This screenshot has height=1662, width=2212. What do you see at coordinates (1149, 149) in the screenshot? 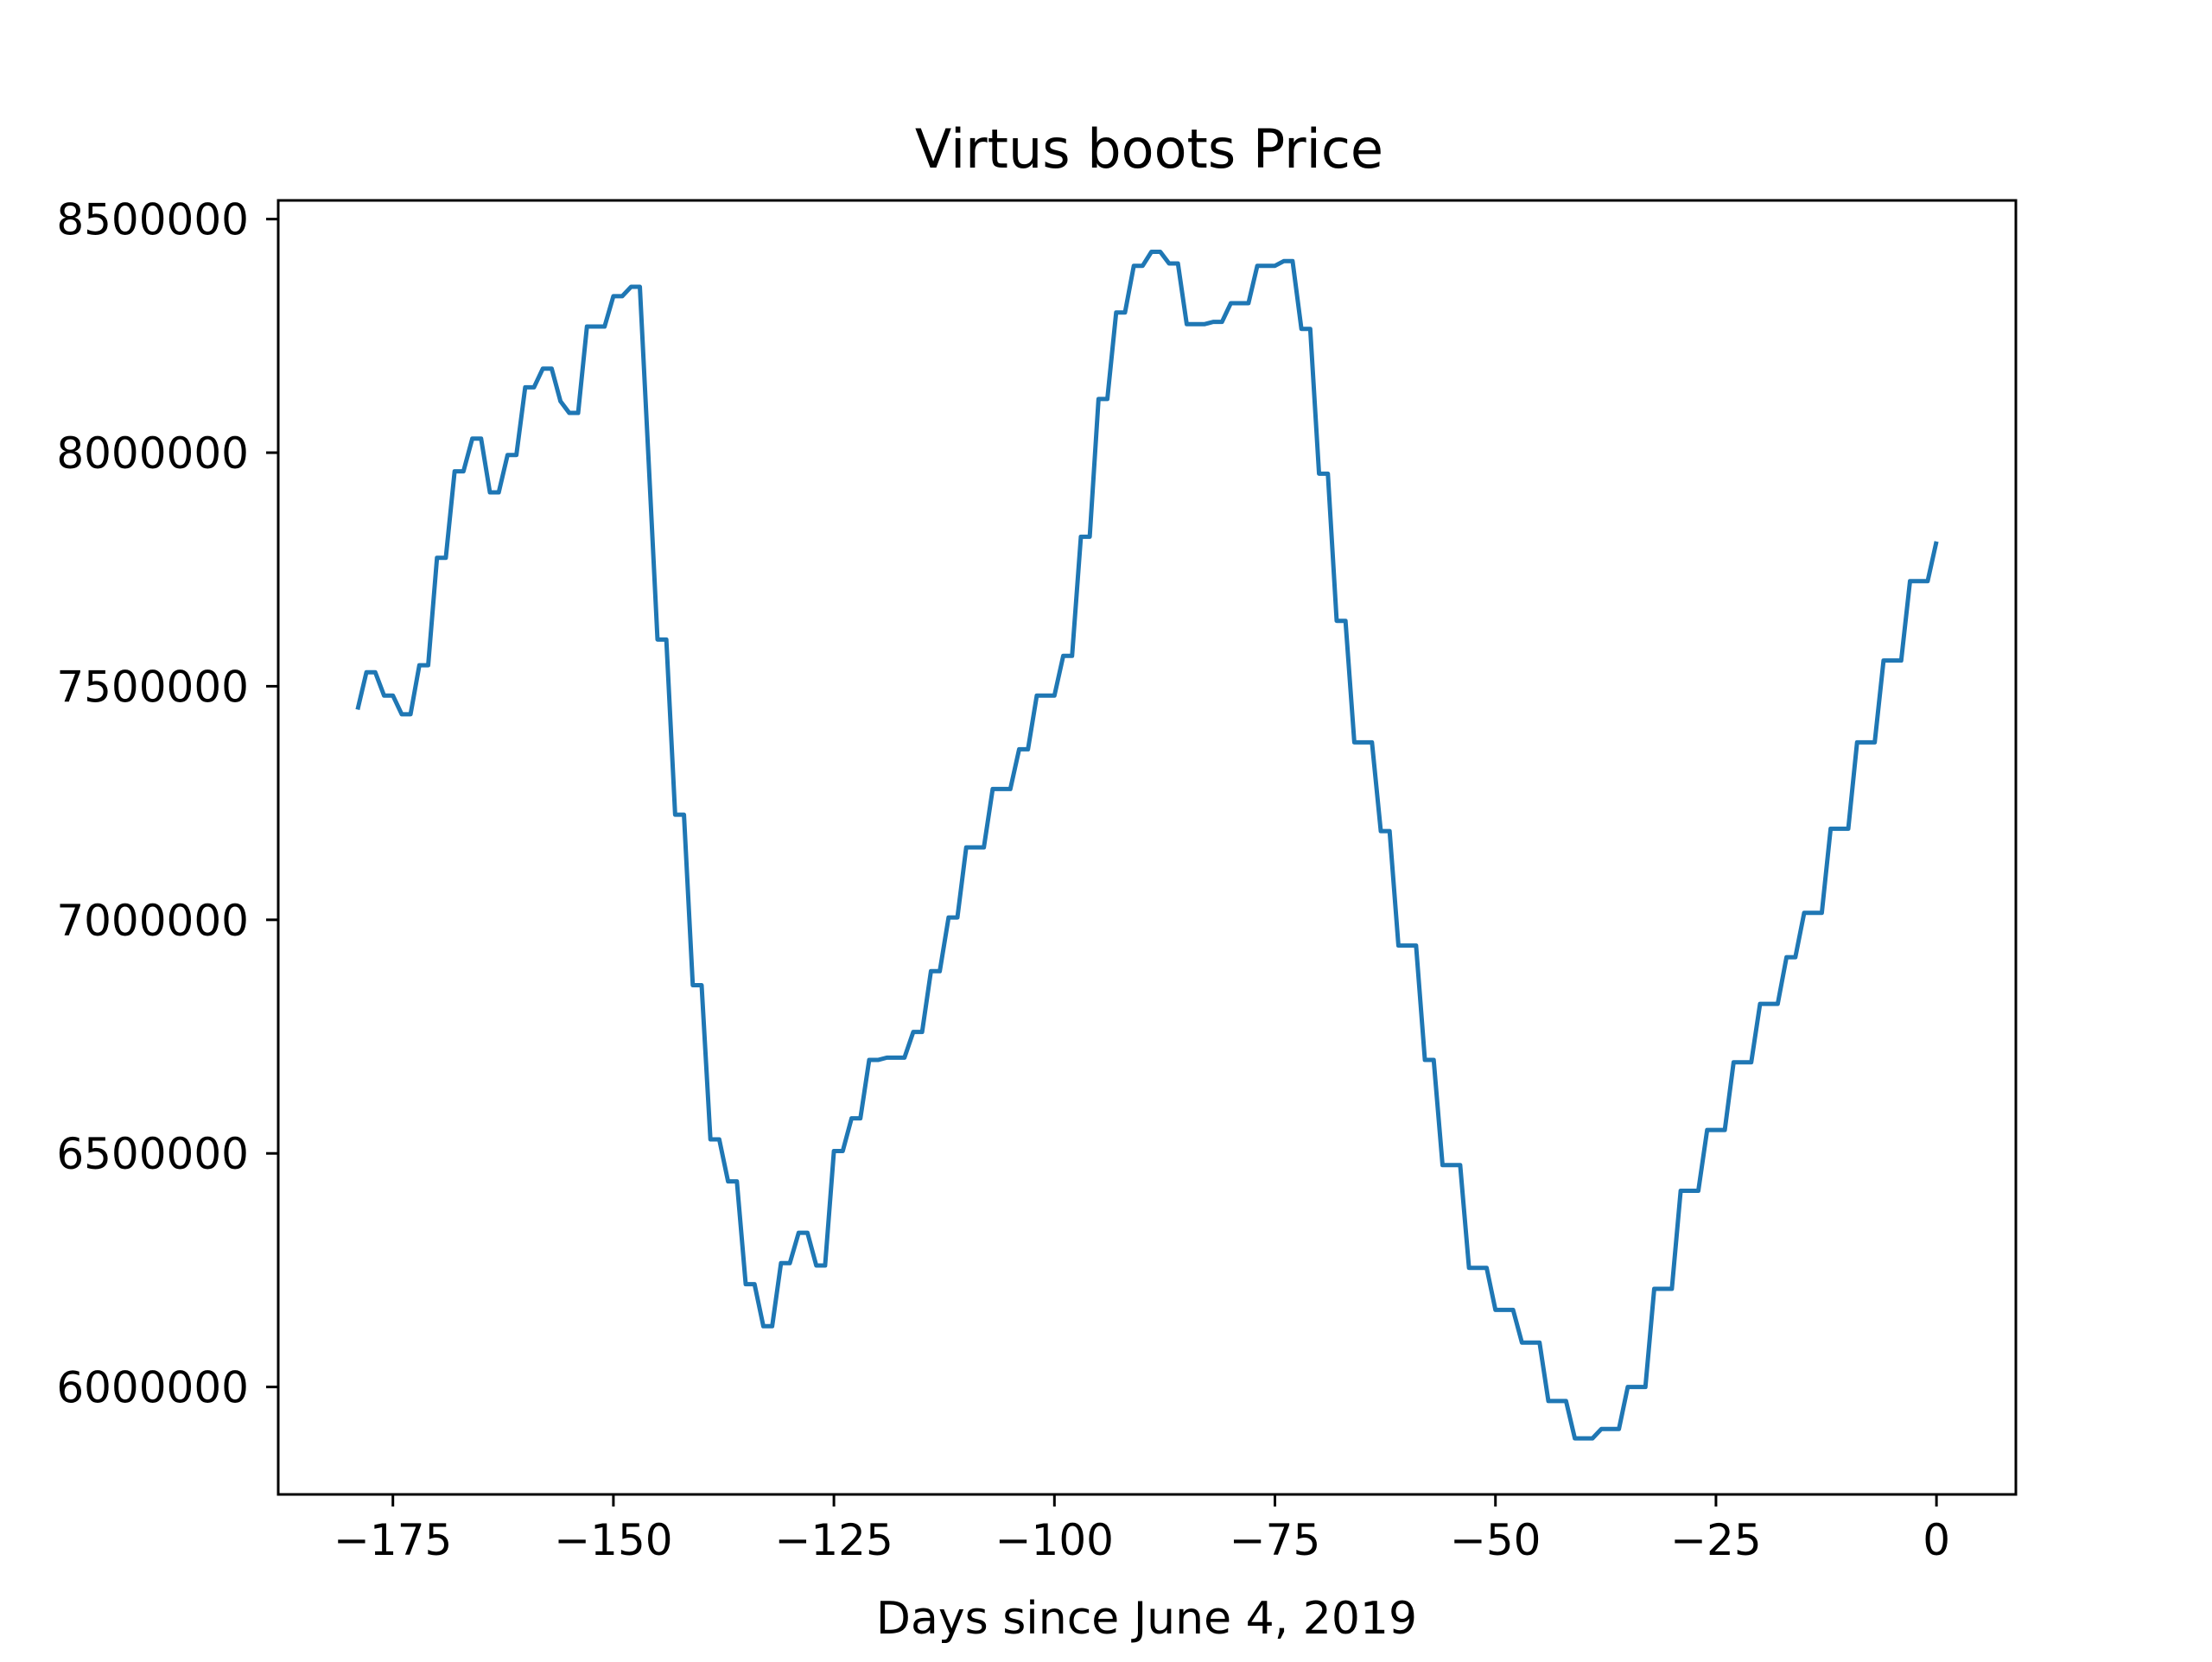
I see `chart-title: Virtus boots Price` at bounding box center [1149, 149].